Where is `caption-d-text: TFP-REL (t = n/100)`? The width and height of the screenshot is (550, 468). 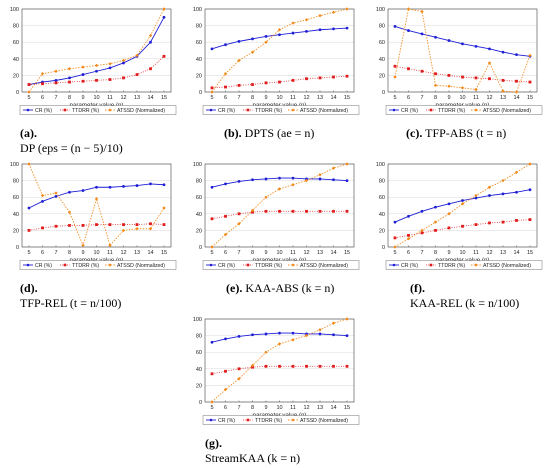 caption-d-text: TFP-REL (t = n/100) is located at coordinates (71, 303).